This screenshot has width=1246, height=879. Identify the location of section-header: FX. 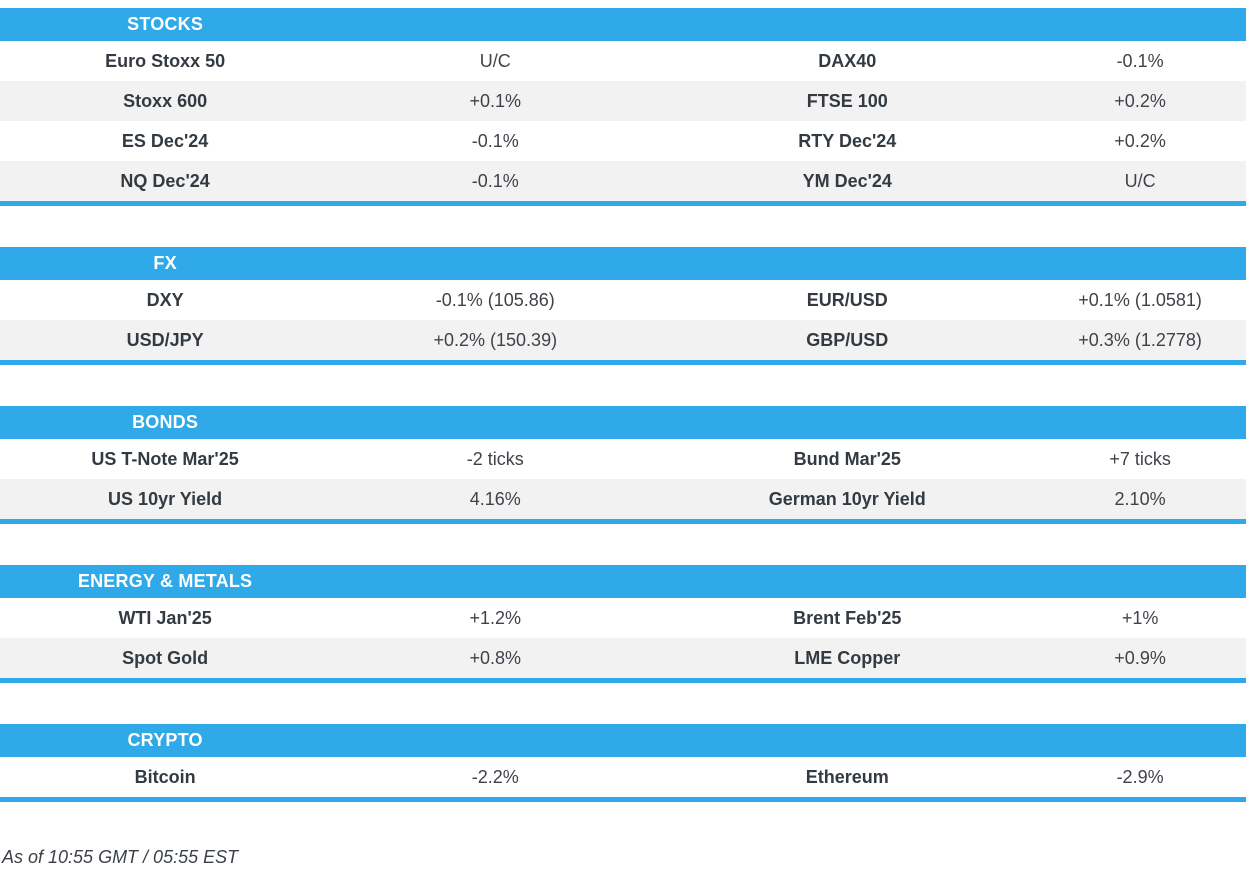
(623, 263).